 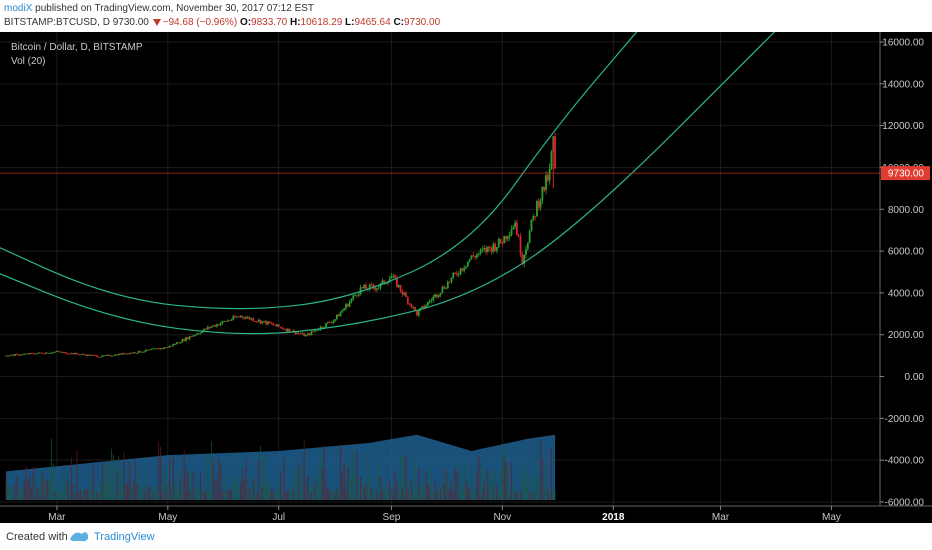 I want to click on high-value: 10618.29, so click(x=321, y=22).